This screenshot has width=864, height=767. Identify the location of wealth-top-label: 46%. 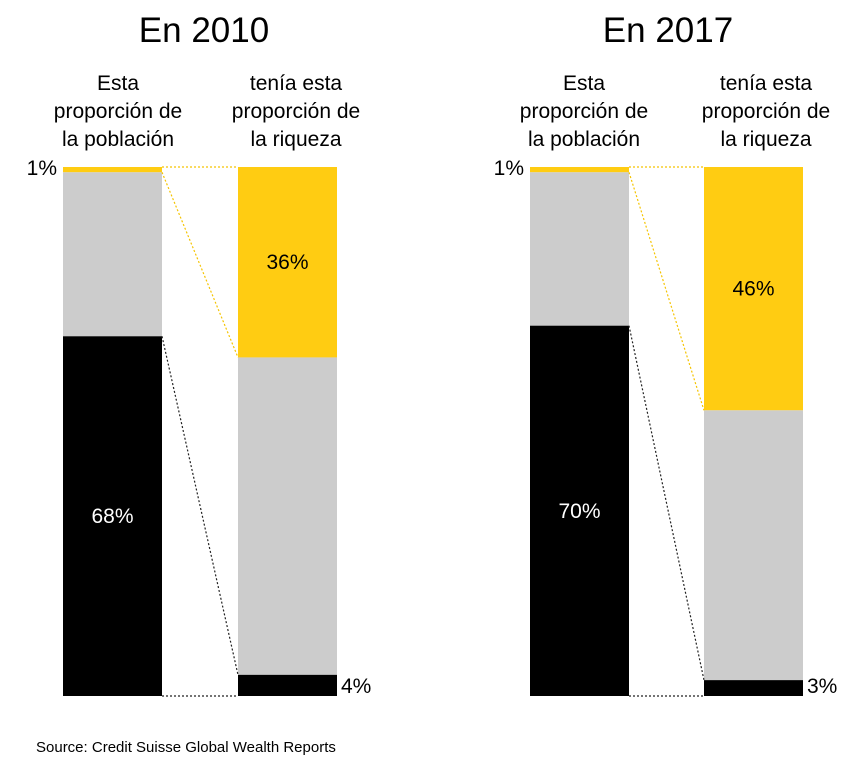
(753, 289).